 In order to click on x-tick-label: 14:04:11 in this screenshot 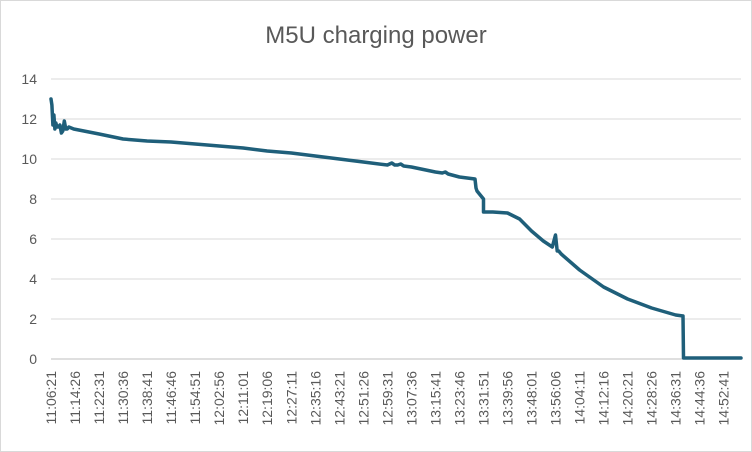, I will do `click(580, 398)`.